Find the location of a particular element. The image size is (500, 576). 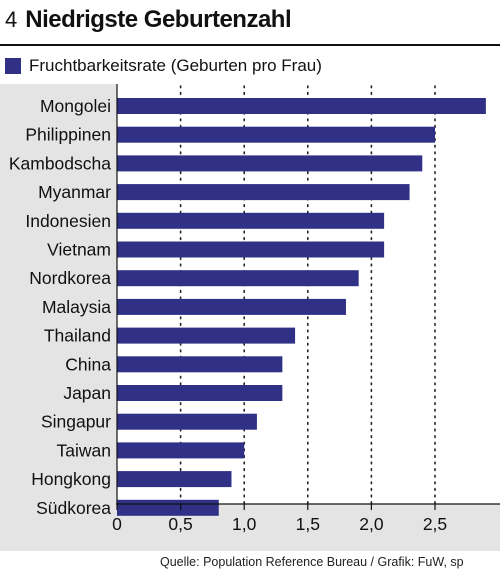

category-label: Vietnam is located at coordinates (79, 250).